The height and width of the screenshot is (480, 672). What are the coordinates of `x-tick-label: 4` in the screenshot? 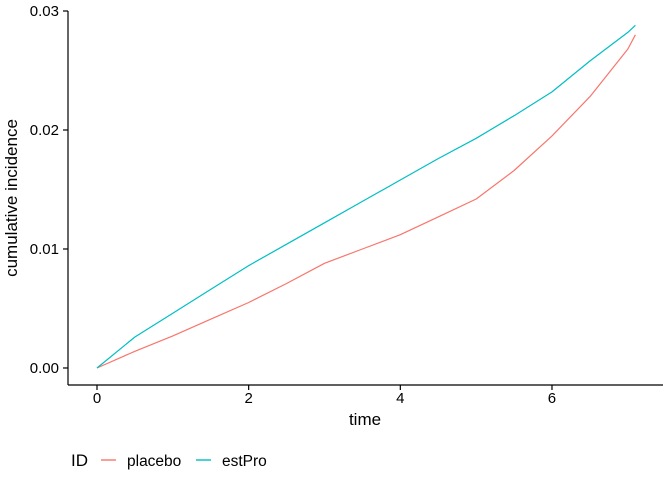 It's located at (400, 398).